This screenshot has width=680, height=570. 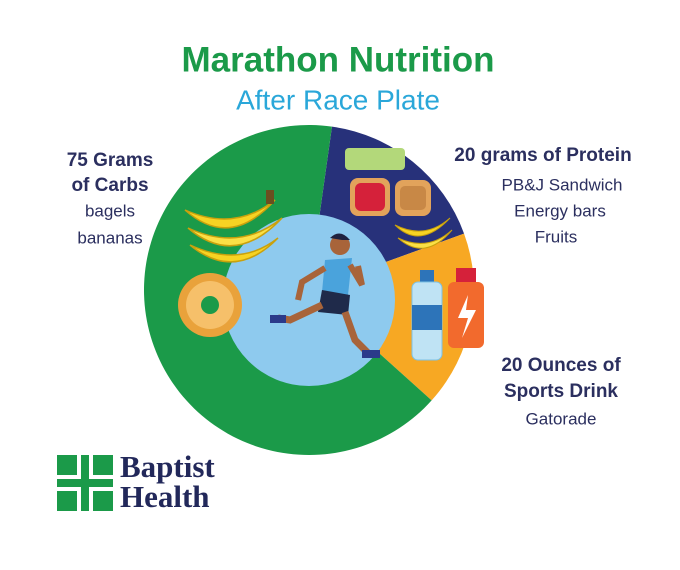 I want to click on section-item: PB&J Sandwich, so click(x=562, y=184).